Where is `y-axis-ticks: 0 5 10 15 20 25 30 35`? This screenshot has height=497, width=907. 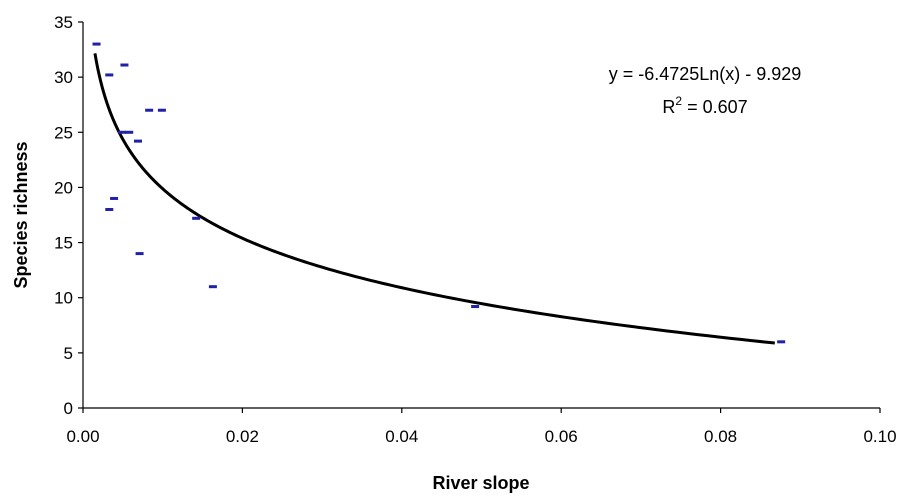
y-axis-ticks: 0 5 10 15 20 25 30 35 is located at coordinates (68, 215).